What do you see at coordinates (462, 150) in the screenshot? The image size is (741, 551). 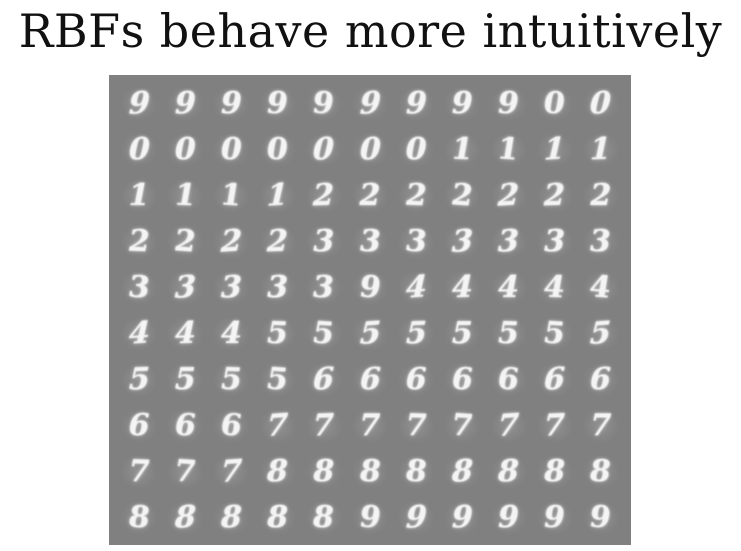 I see `digit-cell: 1` at bounding box center [462, 150].